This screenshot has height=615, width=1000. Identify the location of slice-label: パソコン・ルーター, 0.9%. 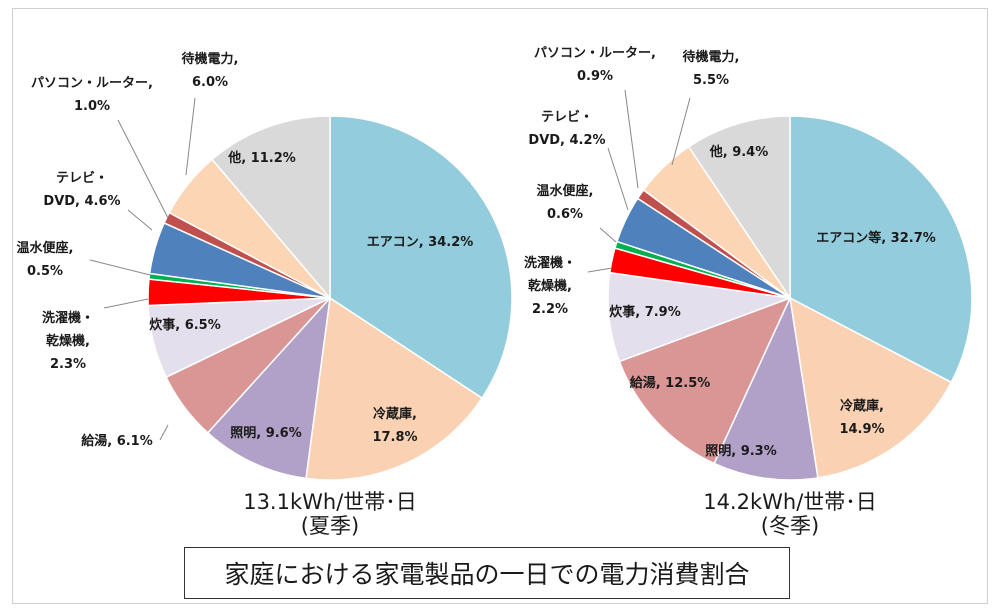
(595, 65).